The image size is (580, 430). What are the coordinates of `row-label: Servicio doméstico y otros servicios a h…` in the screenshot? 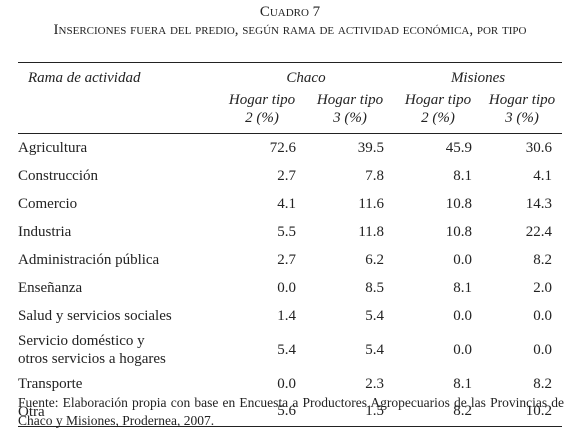 It's located at (92, 350).